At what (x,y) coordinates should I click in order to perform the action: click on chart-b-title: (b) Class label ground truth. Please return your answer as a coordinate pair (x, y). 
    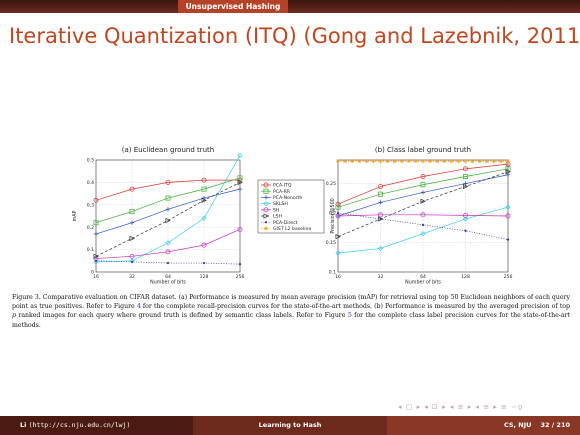
    Looking at the image, I should click on (423, 150).